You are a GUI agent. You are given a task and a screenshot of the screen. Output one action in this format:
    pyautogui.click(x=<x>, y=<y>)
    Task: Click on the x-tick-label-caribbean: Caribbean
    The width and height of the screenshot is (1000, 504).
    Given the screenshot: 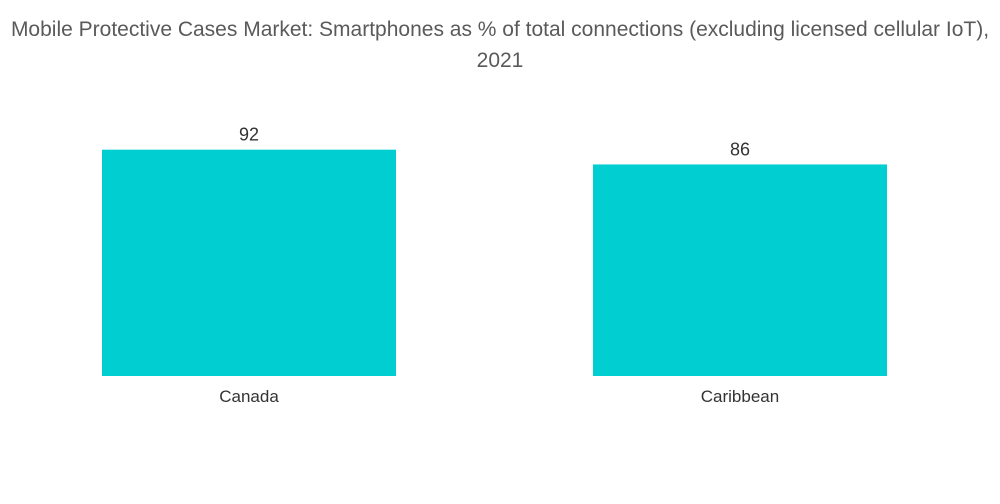 What is the action you would take?
    pyautogui.click(x=740, y=396)
    